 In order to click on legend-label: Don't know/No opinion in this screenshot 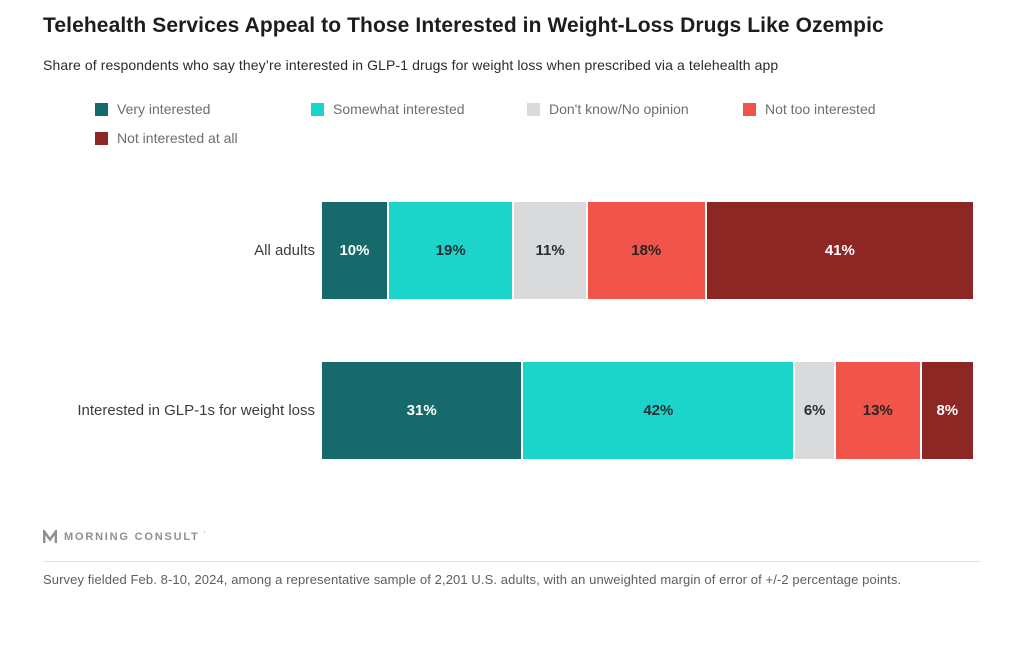, I will do `click(619, 109)`.